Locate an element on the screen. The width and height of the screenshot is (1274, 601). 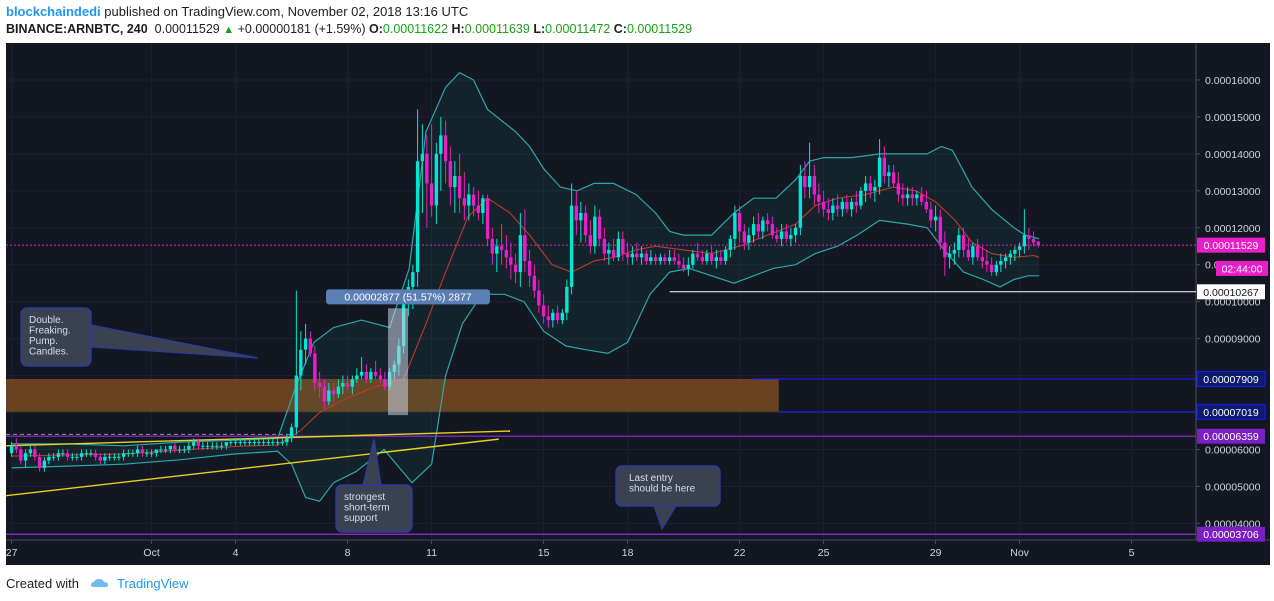
callout-text-line: Freaking. is located at coordinates (50, 331).